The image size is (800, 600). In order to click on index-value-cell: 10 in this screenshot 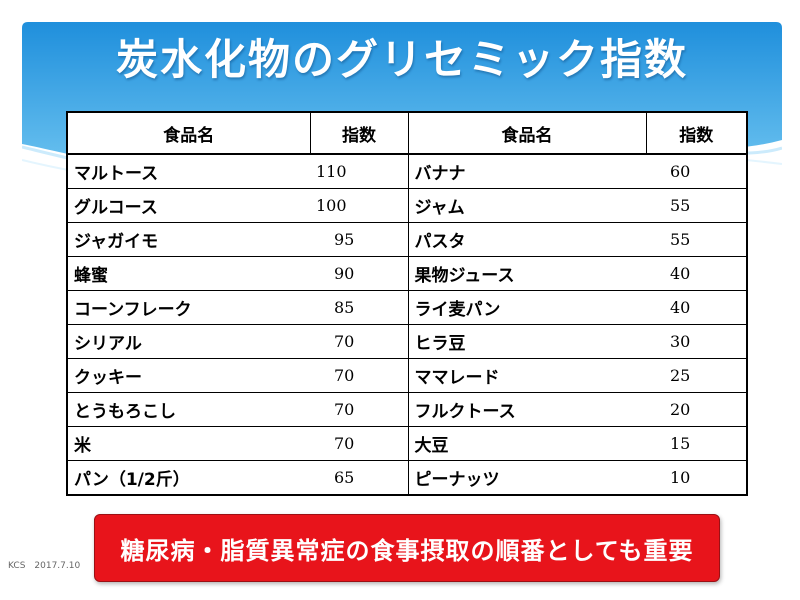, I will do `click(696, 478)`.